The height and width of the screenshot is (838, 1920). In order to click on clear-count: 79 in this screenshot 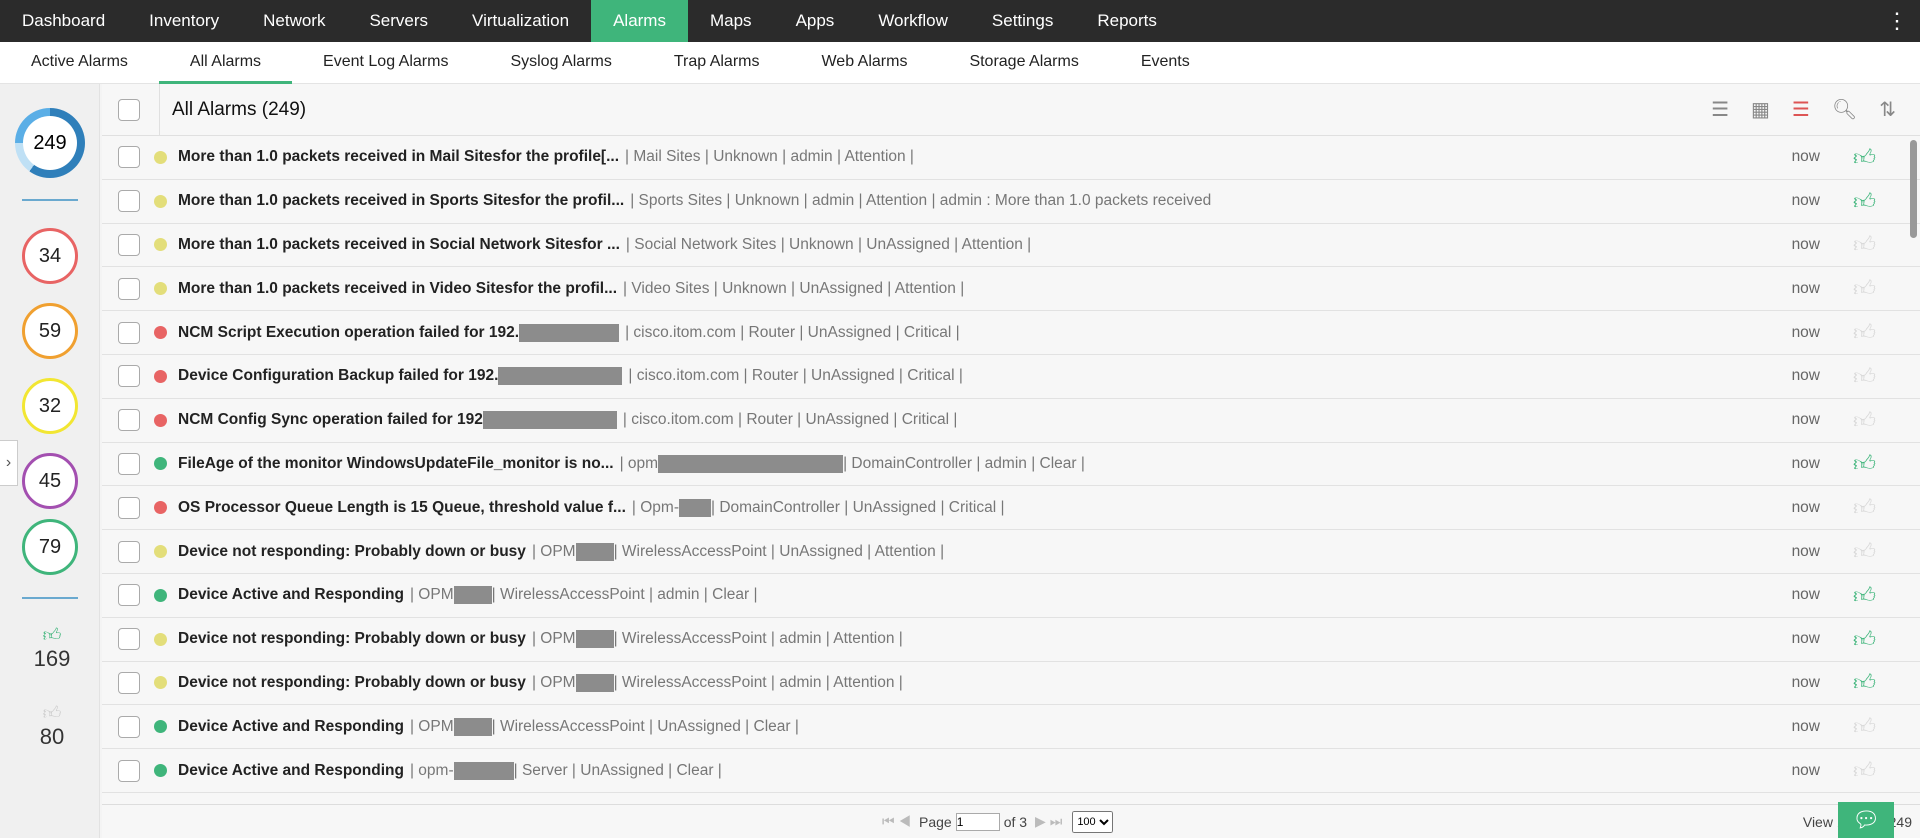, I will do `click(50, 547)`.